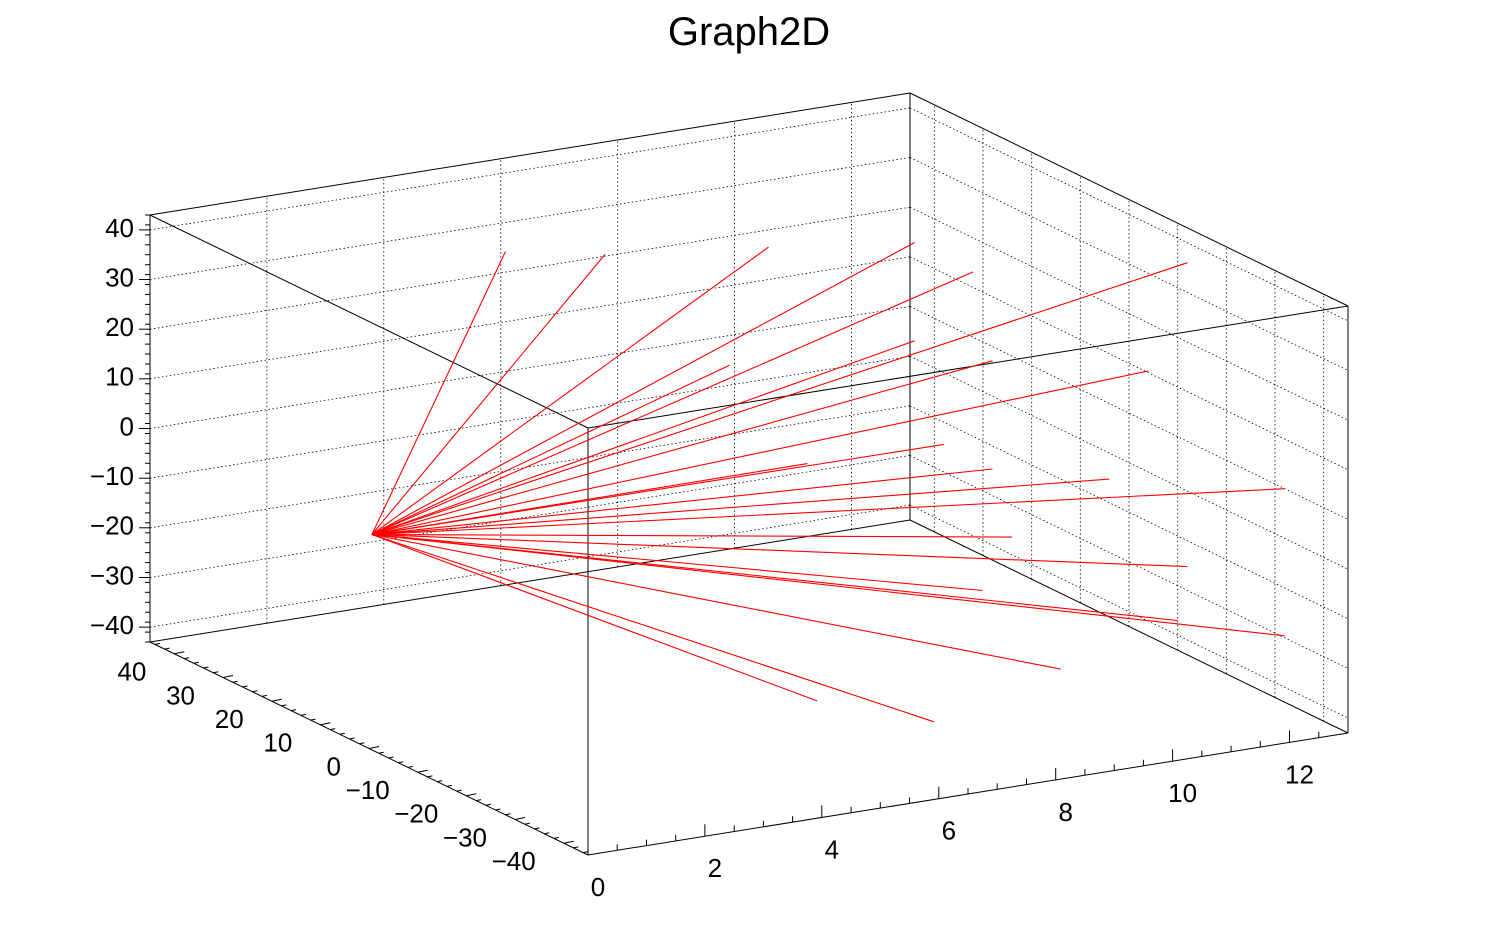 Image resolution: width=1498 pixels, height=951 pixels. I want to click on z-tick-label: 10, so click(119, 377).